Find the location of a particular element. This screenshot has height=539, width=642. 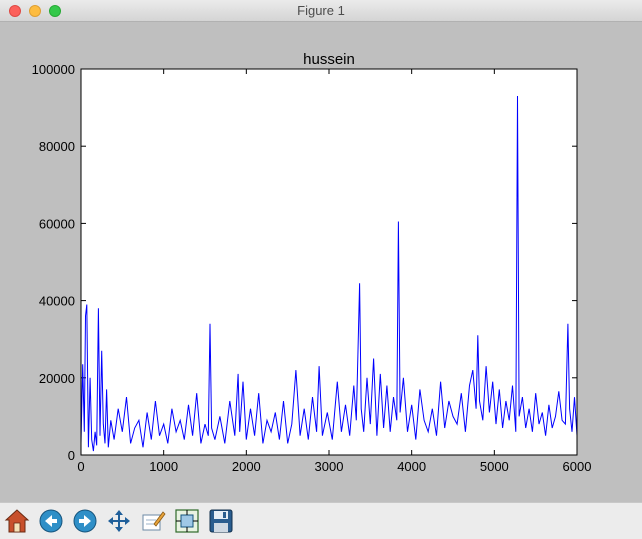

zoom-button is located at coordinates (153, 521).